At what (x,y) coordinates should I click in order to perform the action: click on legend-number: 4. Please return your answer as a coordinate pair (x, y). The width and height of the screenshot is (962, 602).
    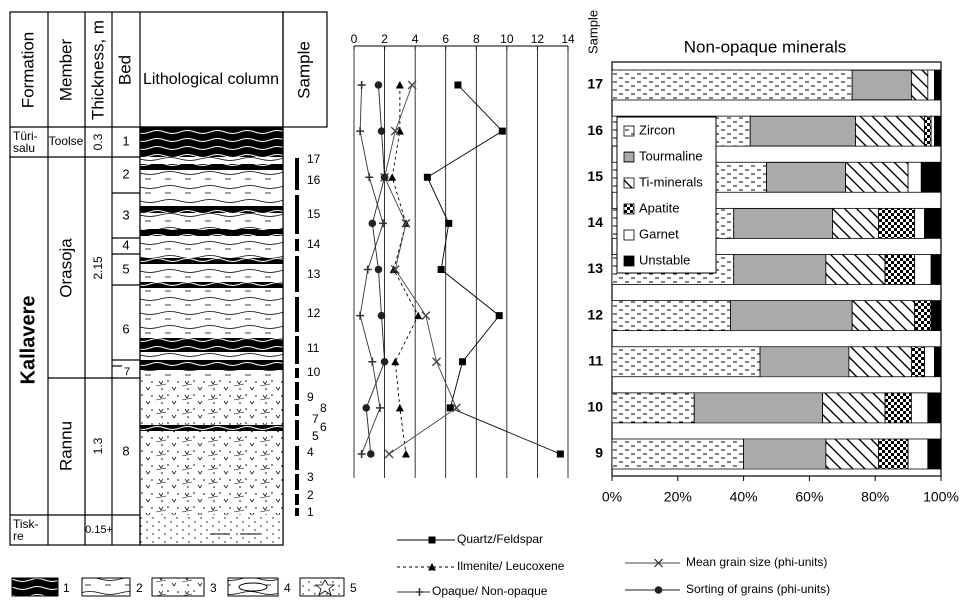
    Looking at the image, I should click on (287, 588).